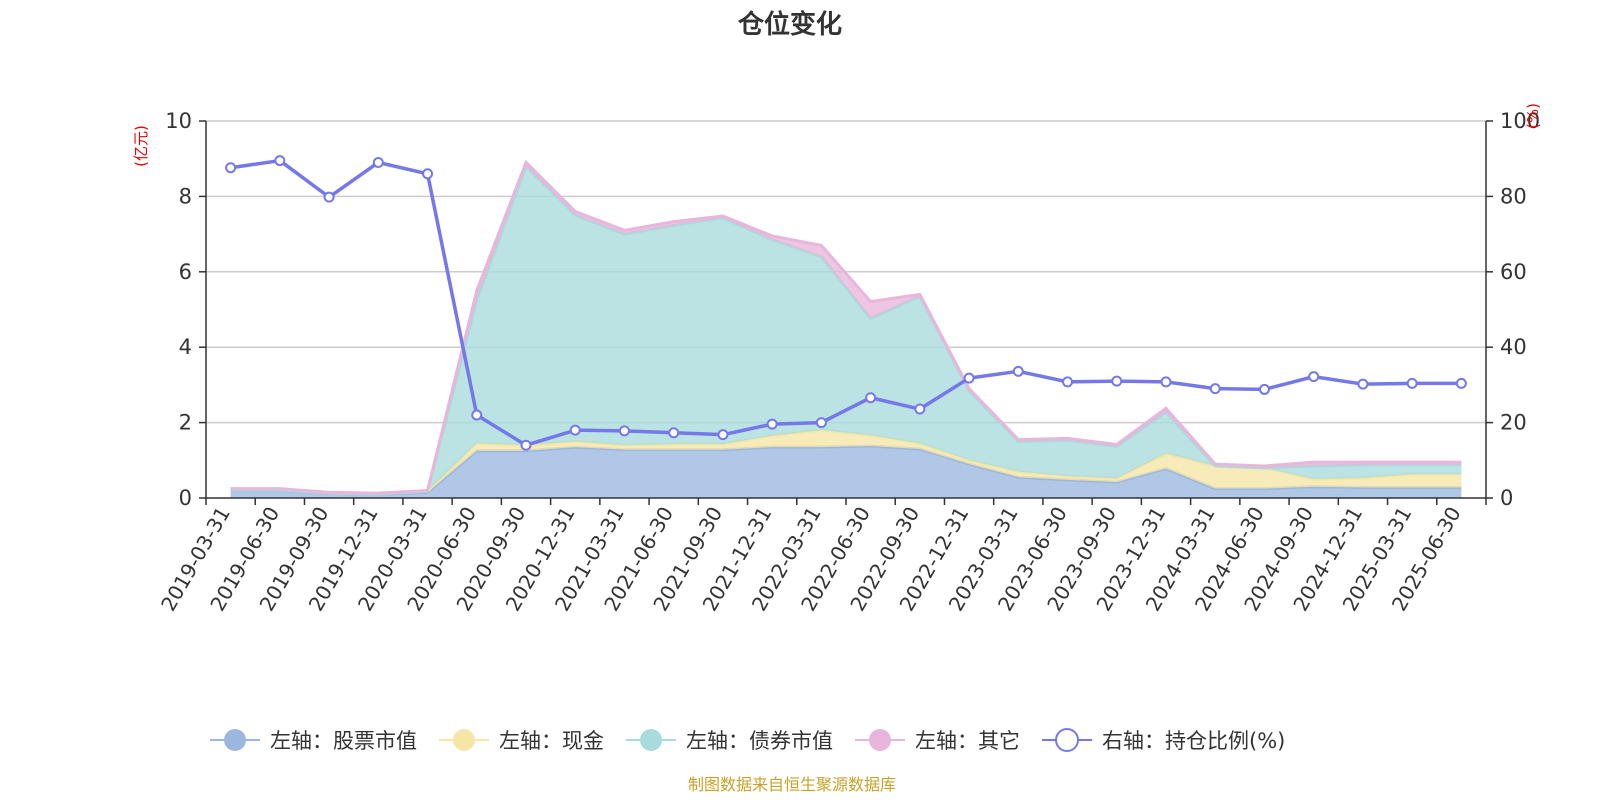 This screenshot has width=1600, height=800. I want to click on legend-item: 左轴：股票市值, so click(313, 741).